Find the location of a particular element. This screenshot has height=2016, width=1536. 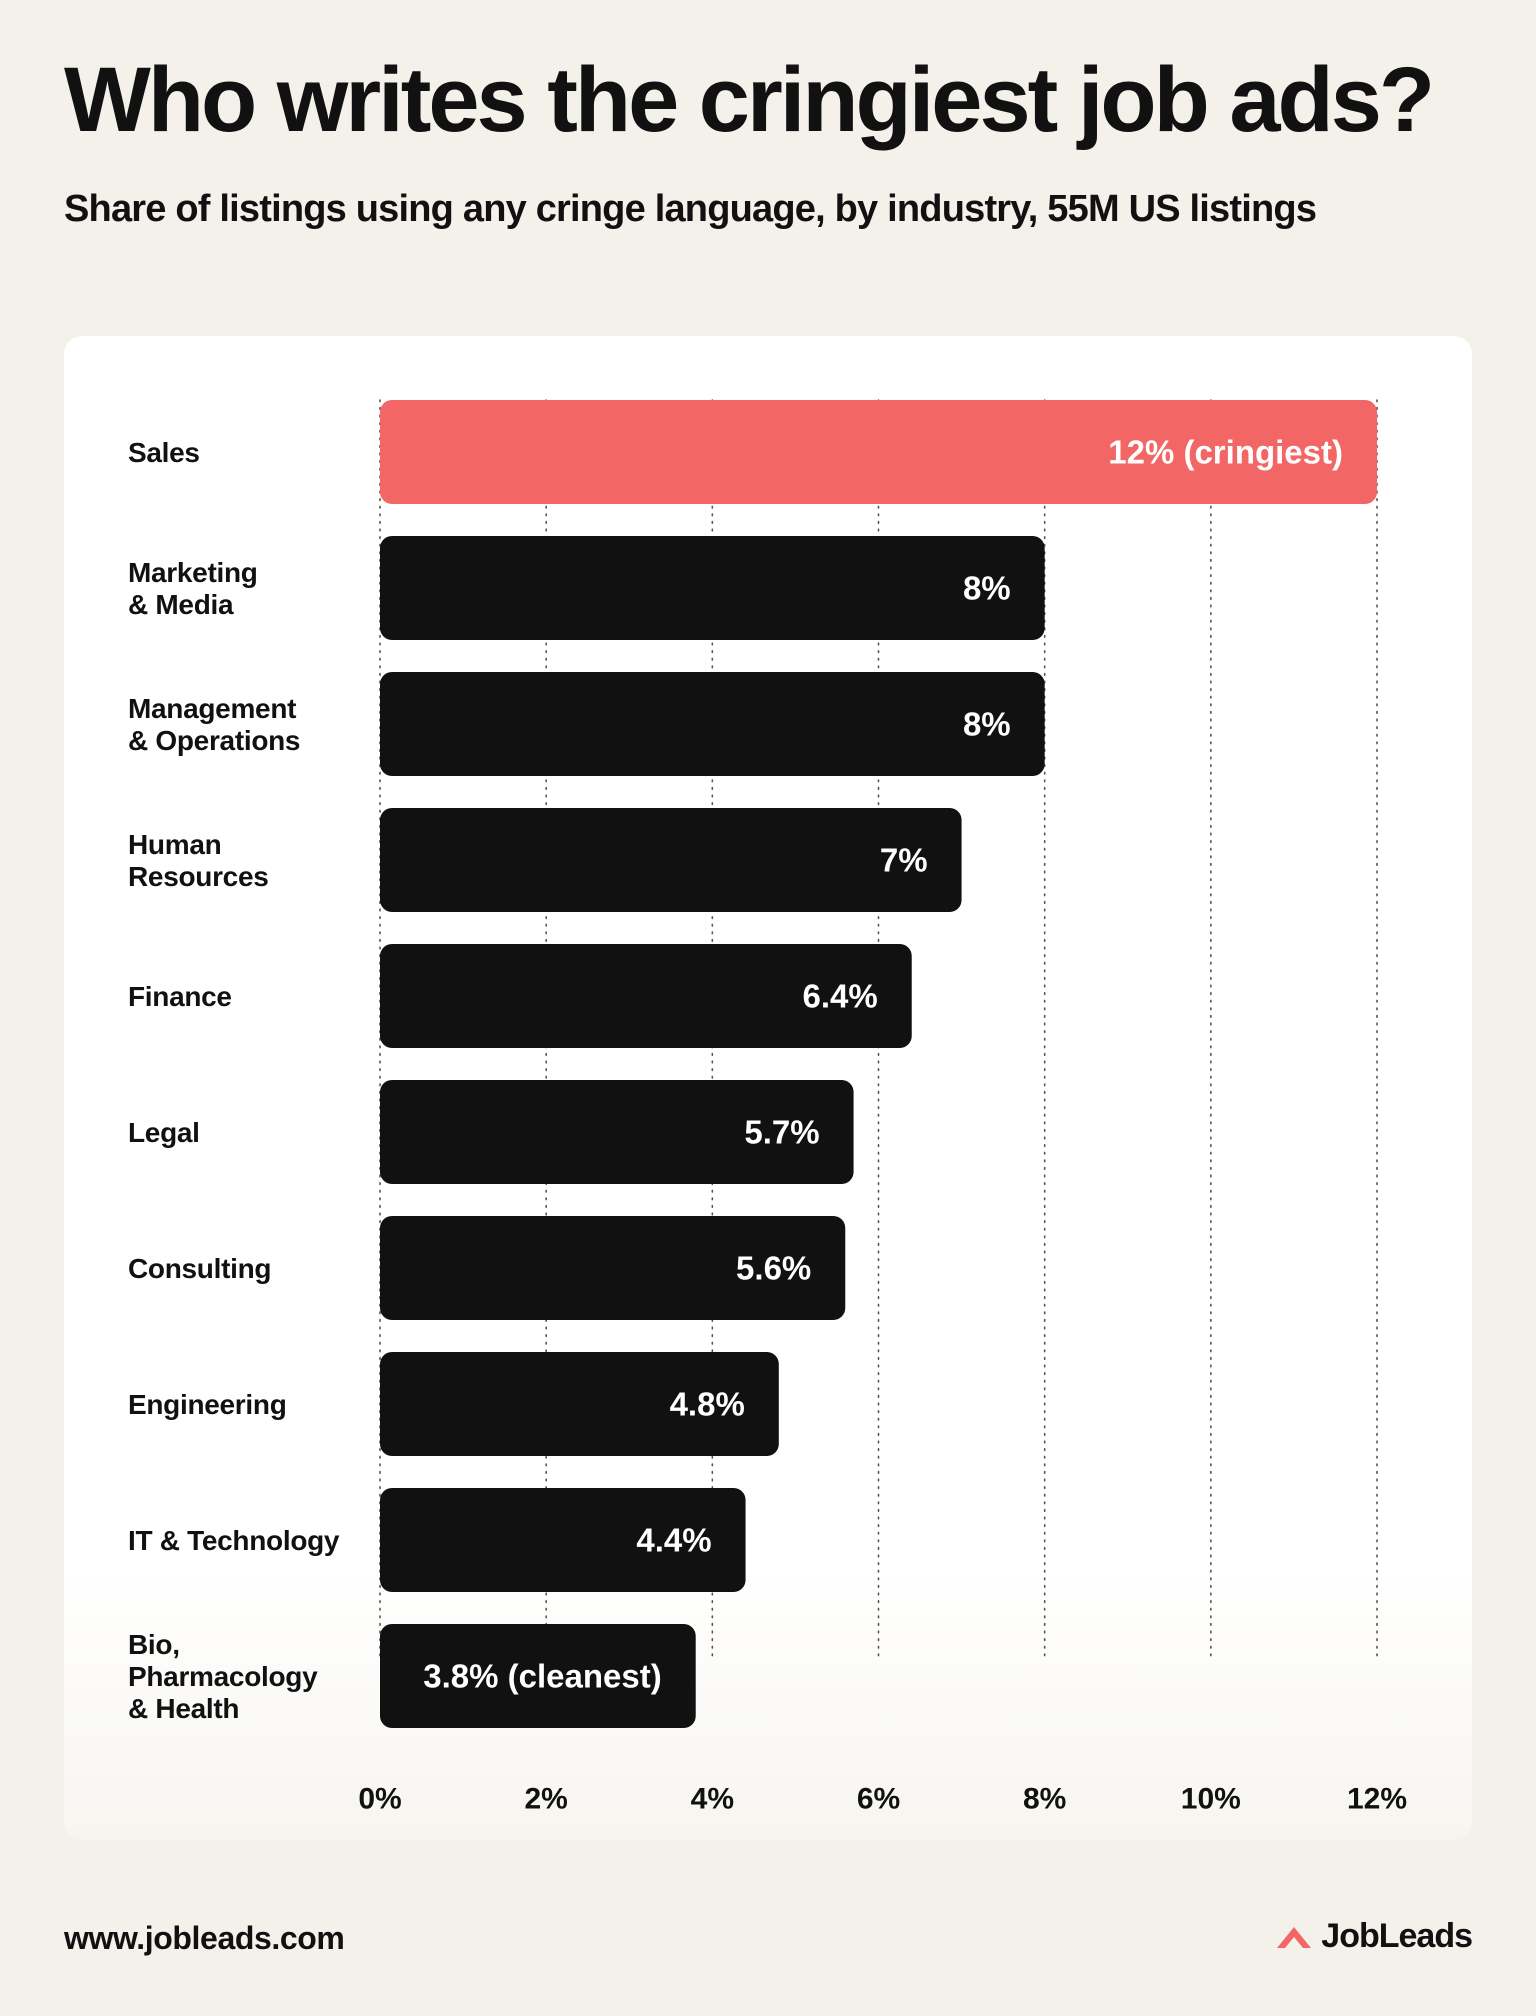

chart-title: Who writes the cringiest job ads? is located at coordinates (749, 100).